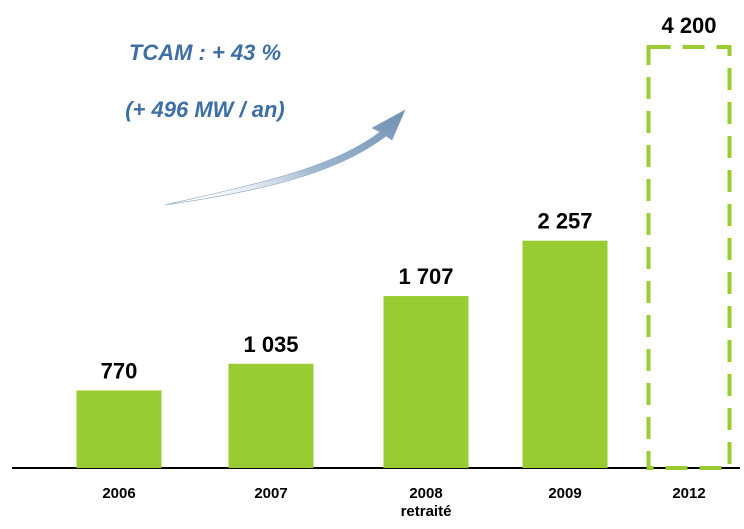 The image size is (744, 529). Describe the element at coordinates (564, 221) in the screenshot. I see `value-label: 2 257` at that location.